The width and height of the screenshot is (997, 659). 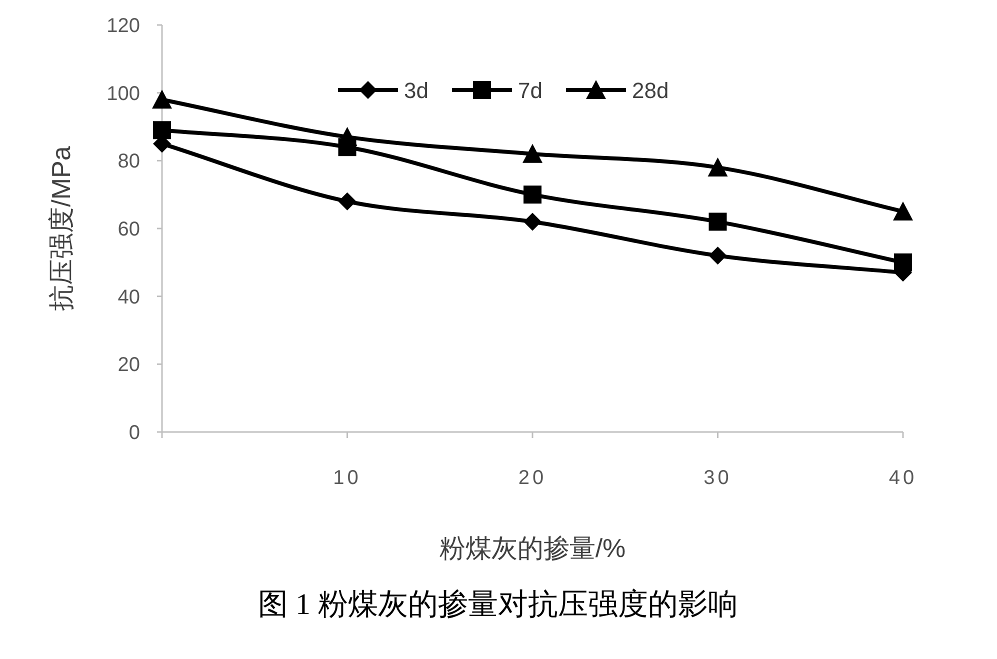 What do you see at coordinates (347, 478) in the screenshot?
I see `x-tick-label: 10` at bounding box center [347, 478].